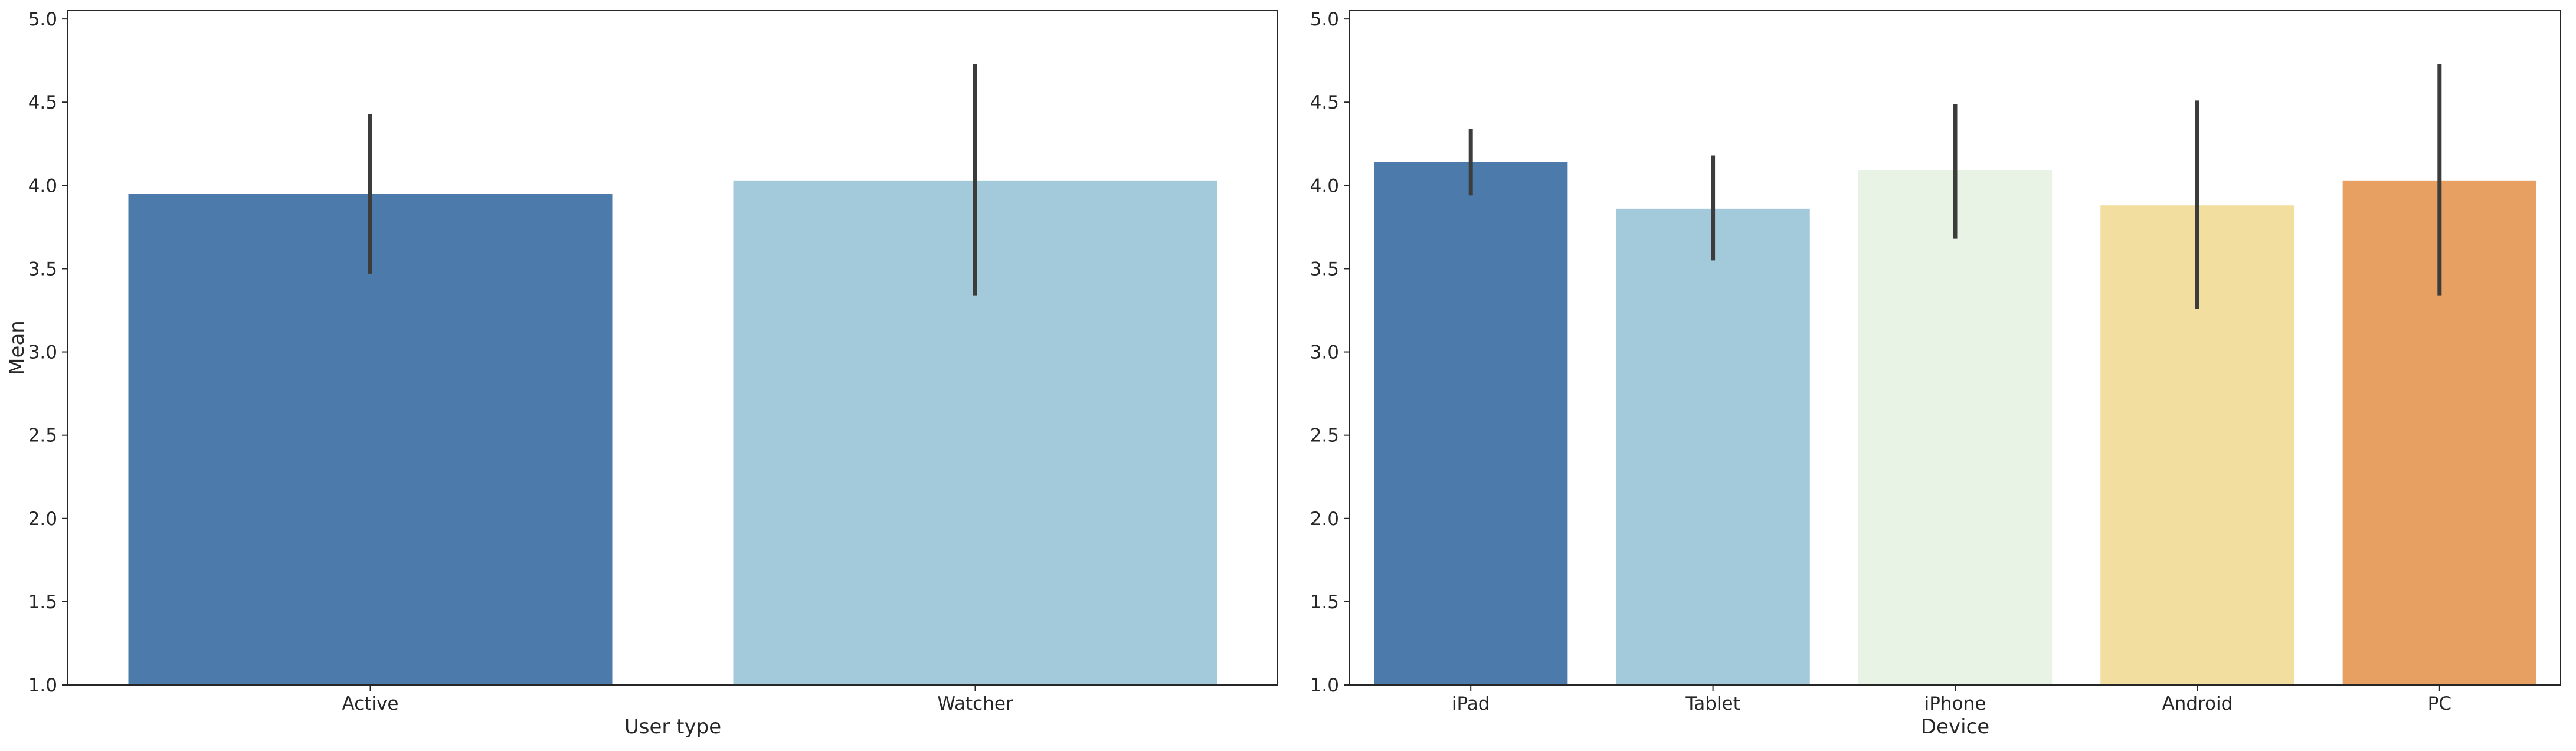 Image resolution: width=2576 pixels, height=751 pixels. What do you see at coordinates (2439, 703) in the screenshot?
I see `x-tick-label-pc: PC` at bounding box center [2439, 703].